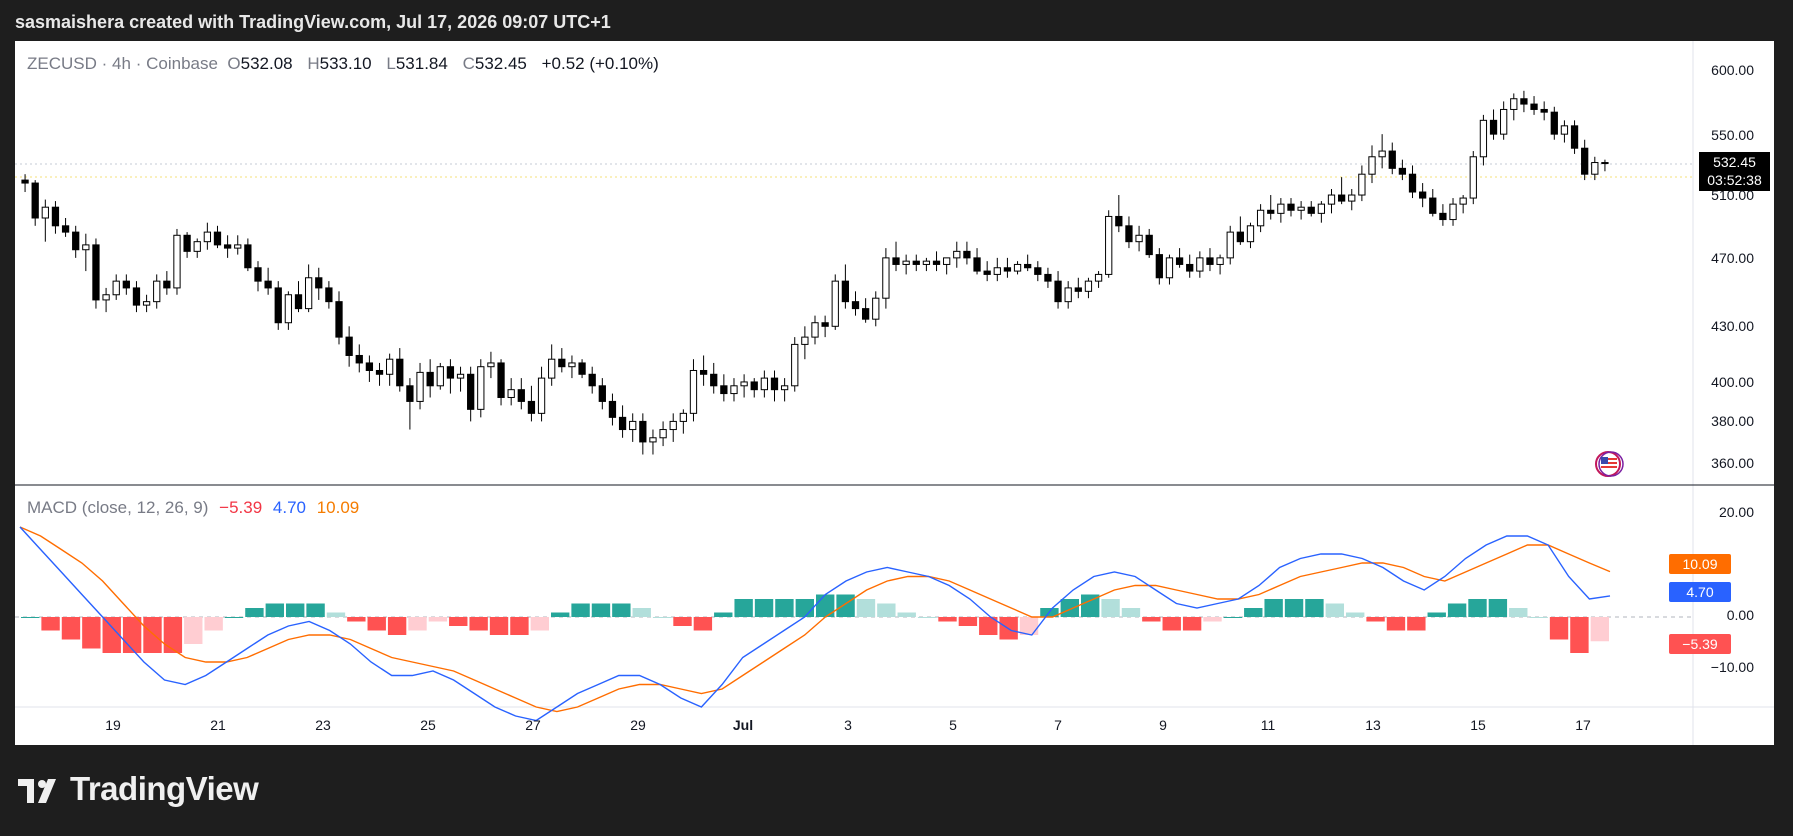 The width and height of the screenshot is (1793, 836). I want to click on low-label: L, so click(391, 63).